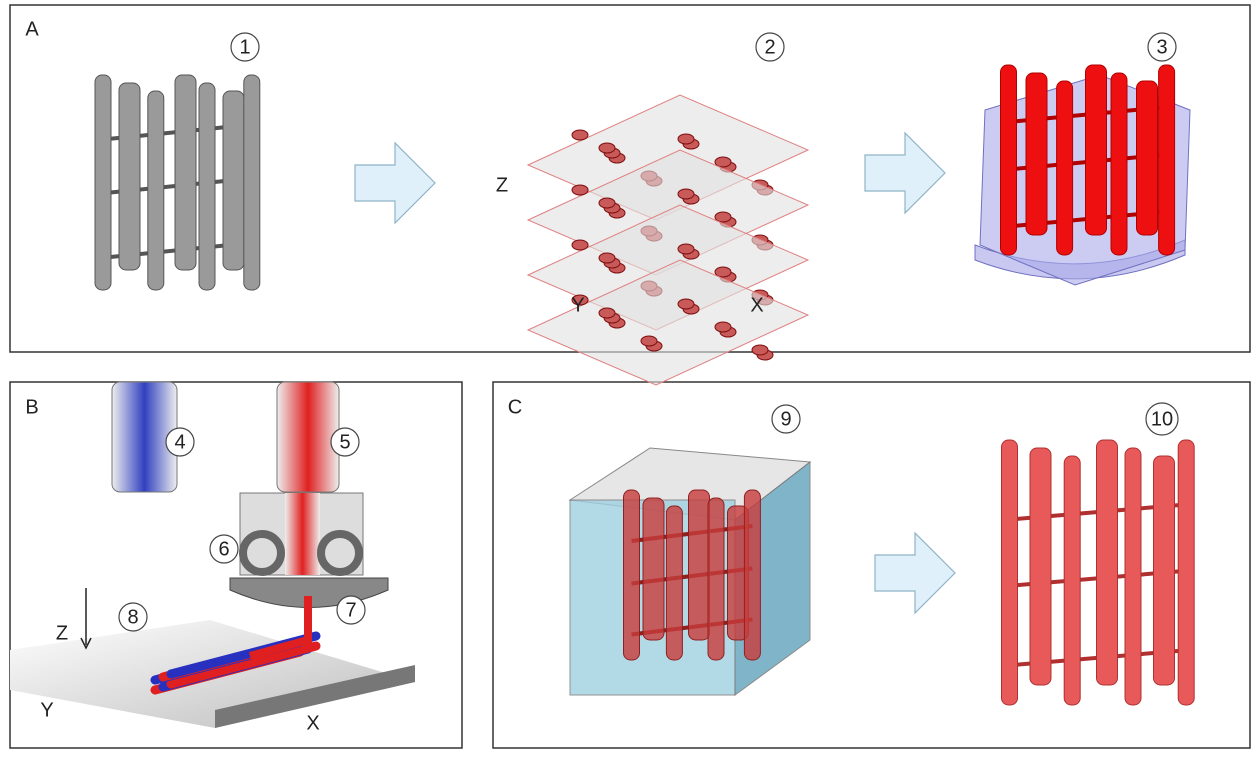 The height and width of the screenshot is (758, 1259). Describe the element at coordinates (32, 29) in the screenshot. I see `panel-label: A` at that location.